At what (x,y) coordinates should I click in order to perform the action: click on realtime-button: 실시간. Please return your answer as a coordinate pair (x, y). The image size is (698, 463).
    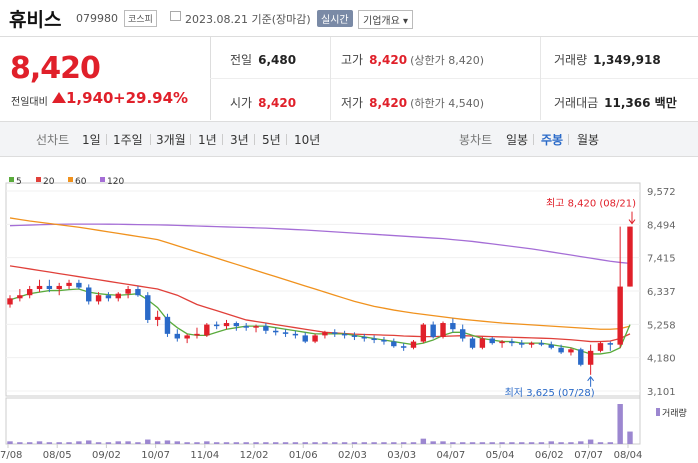
    Looking at the image, I should click on (335, 18).